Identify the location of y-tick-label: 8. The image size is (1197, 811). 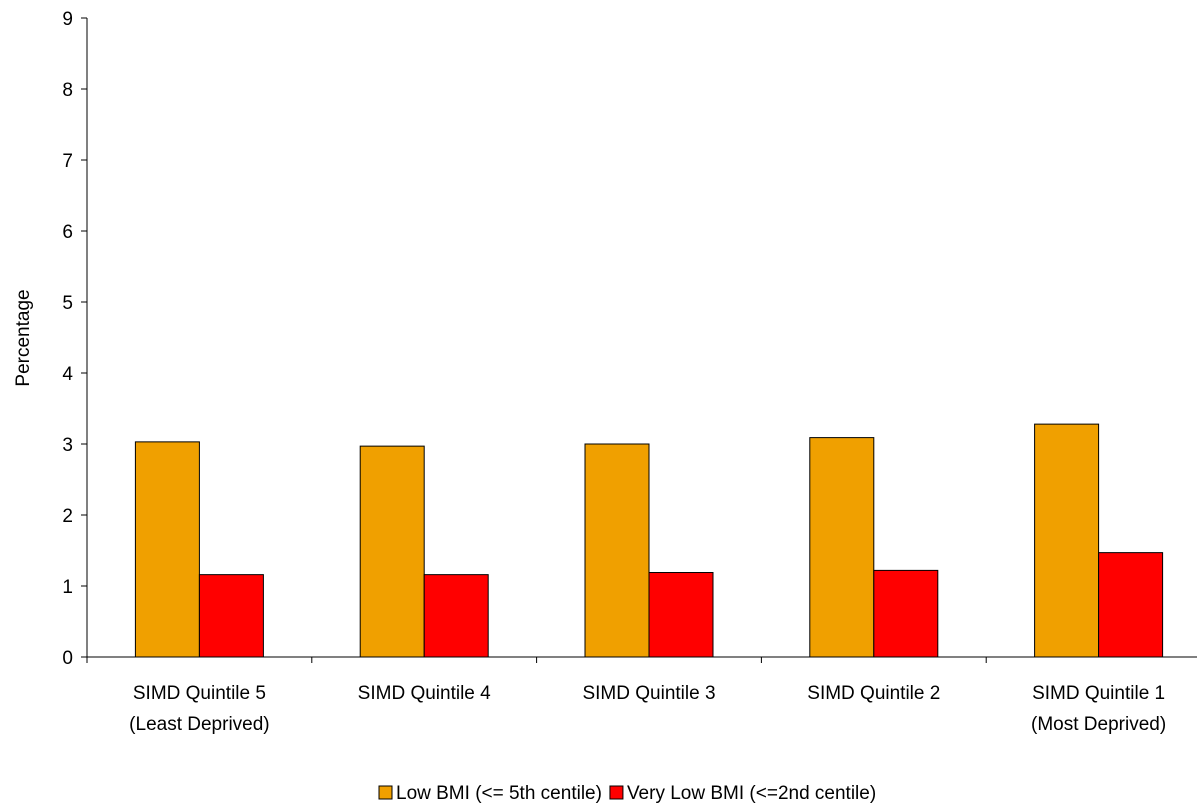
(67, 90).